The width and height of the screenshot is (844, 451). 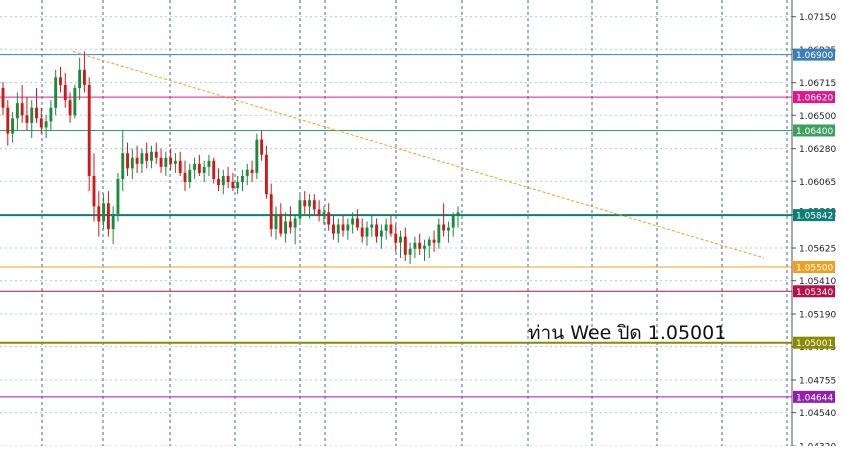 I want to click on price-level-label: 1.06900, so click(x=814, y=56).